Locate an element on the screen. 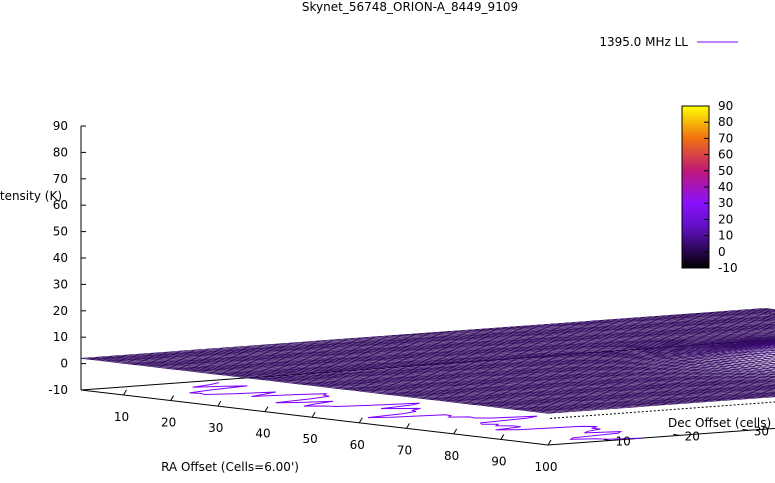  z-tick-label: 40 is located at coordinates (60, 258).